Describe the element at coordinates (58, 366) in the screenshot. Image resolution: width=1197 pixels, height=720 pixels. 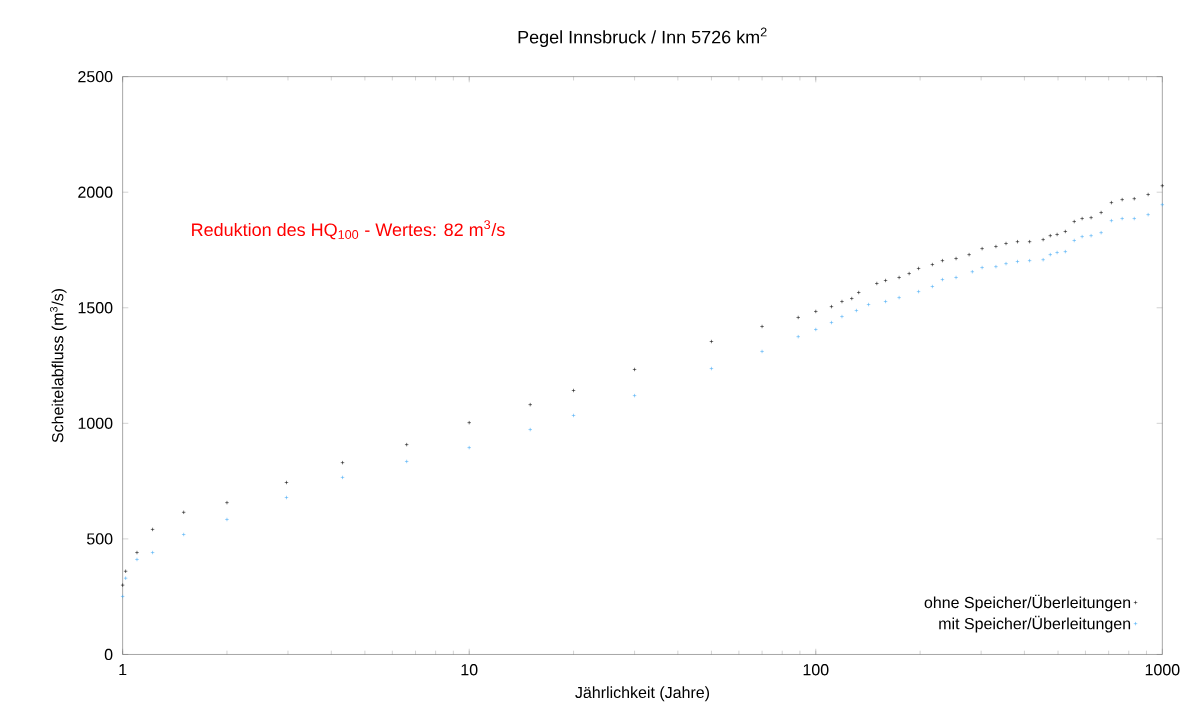
I see `y-axis-title: Scheitelabfluss (m$^{3}$/s)` at that location.